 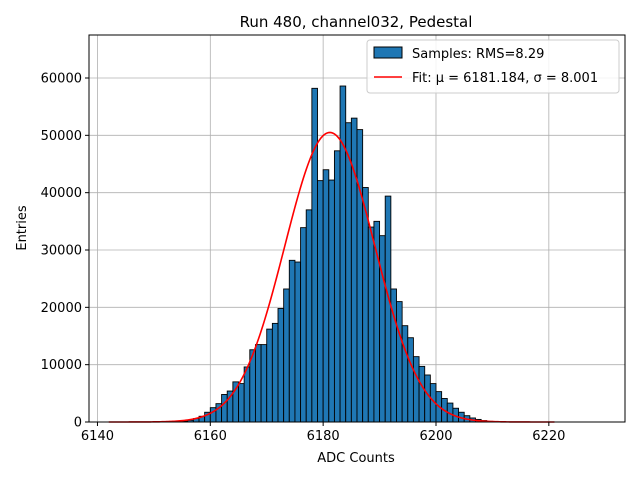 I want to click on y-axis-ticks: 0 10000 20000 30000 40000 50000 60000, so click(x=65, y=251).